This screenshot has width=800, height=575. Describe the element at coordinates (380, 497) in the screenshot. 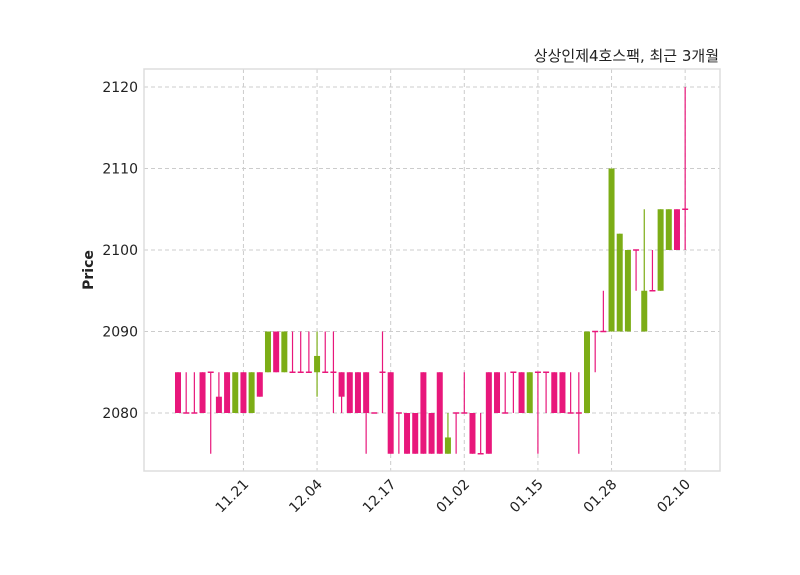

I see `x-tick-label: 12.17` at that location.